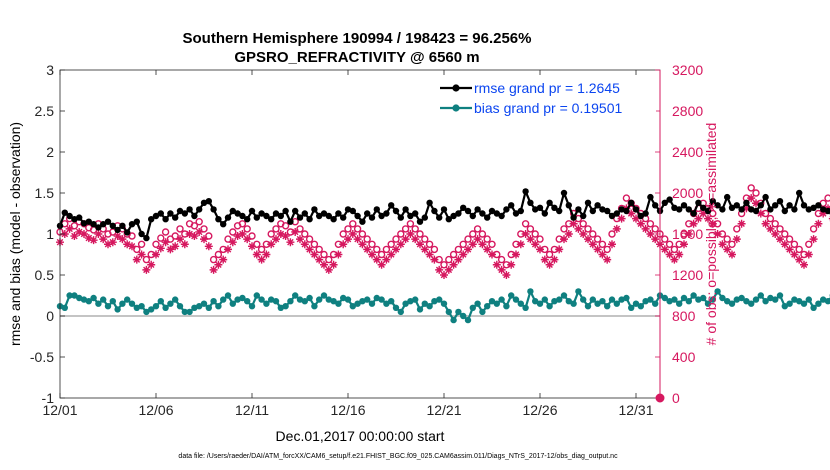  What do you see at coordinates (50, 152) in the screenshot?
I see `y-tick-label: 2` at bounding box center [50, 152].